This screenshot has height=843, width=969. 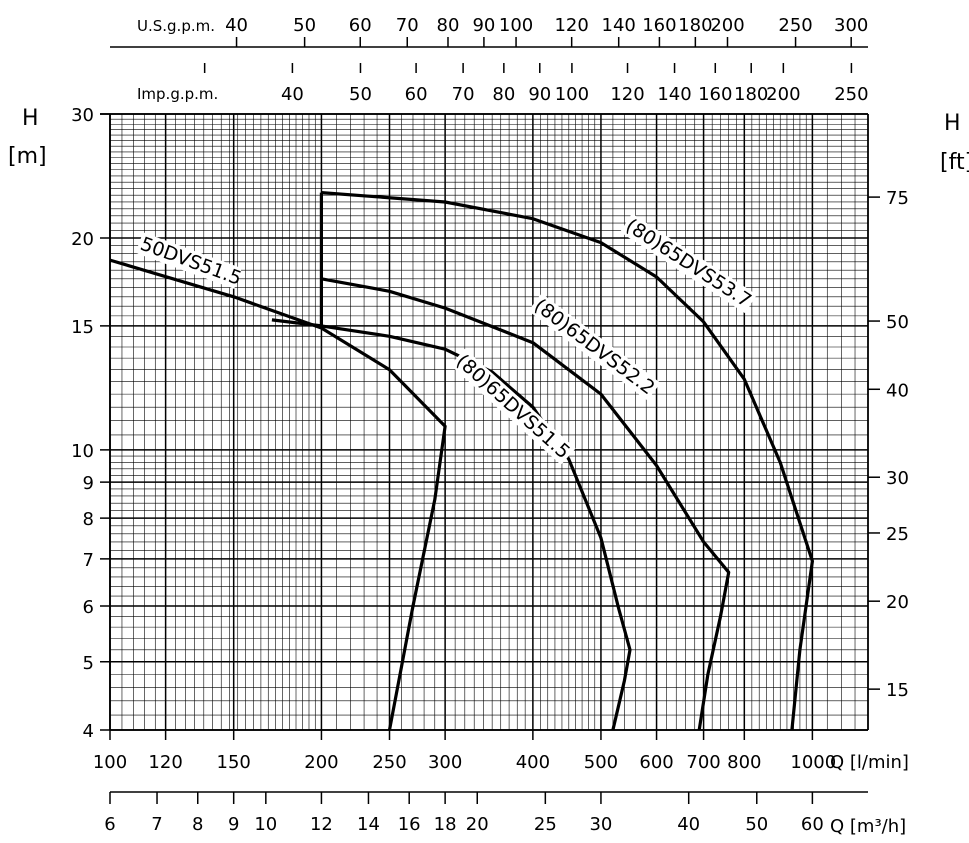 What do you see at coordinates (600, 824) in the screenshot?
I see `m3h-tick-label: 30` at bounding box center [600, 824].